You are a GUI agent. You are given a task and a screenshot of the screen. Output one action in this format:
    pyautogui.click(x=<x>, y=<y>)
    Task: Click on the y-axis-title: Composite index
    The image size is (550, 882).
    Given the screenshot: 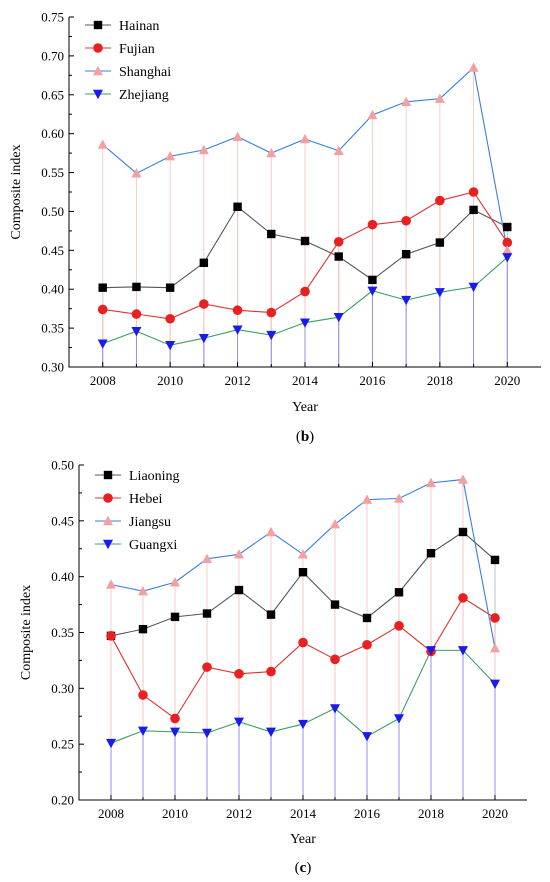 What is the action you would take?
    pyautogui.click(x=26, y=632)
    